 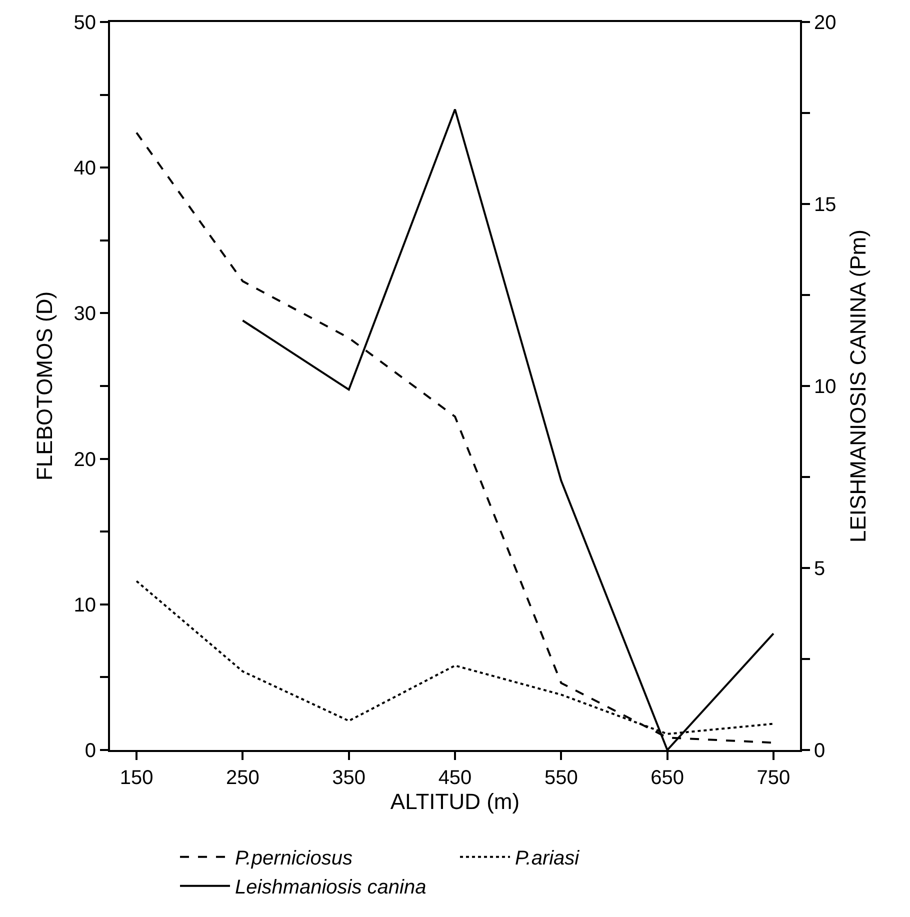 What do you see at coordinates (330, 887) in the screenshot?
I see `legend-label: Leishmaniosis canina` at bounding box center [330, 887].